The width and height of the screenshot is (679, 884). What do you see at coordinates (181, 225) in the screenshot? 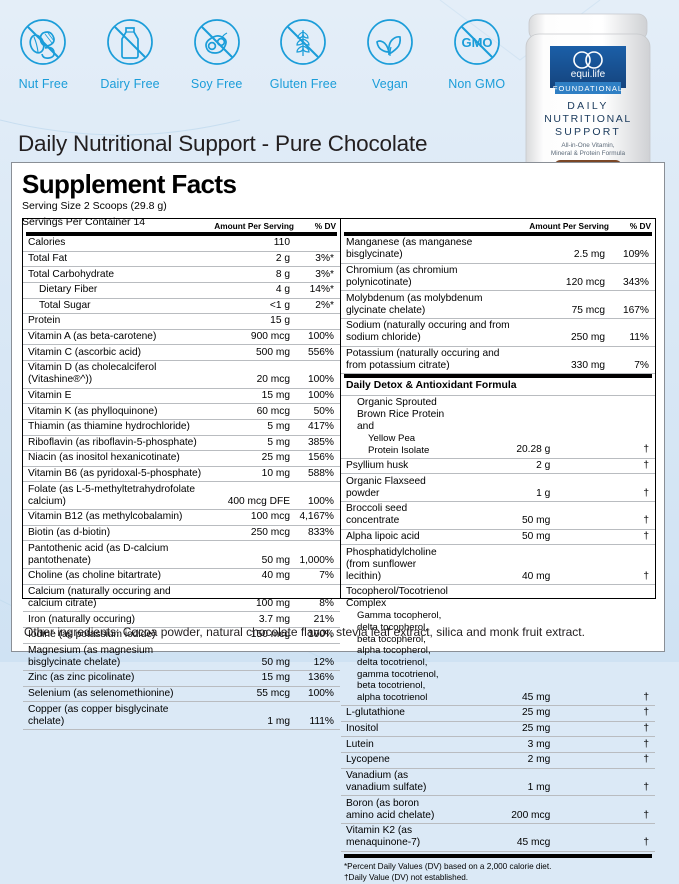
I see `column-headers-left: Amount Per Serving % DV` at bounding box center [181, 225].